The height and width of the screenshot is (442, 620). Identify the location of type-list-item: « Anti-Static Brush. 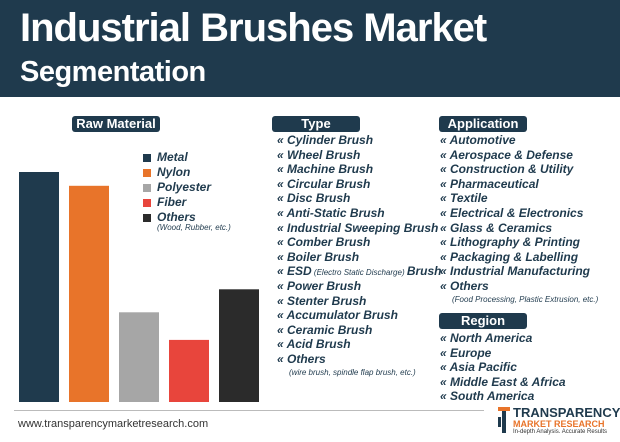
(331, 212).